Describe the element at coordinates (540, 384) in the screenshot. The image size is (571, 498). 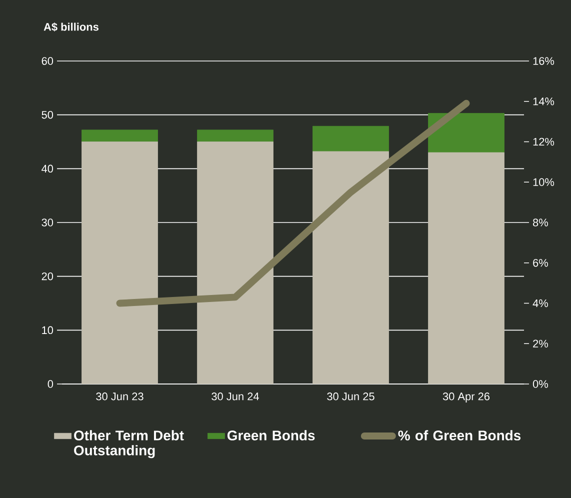
I see `y2-tick-label: 0%` at that location.